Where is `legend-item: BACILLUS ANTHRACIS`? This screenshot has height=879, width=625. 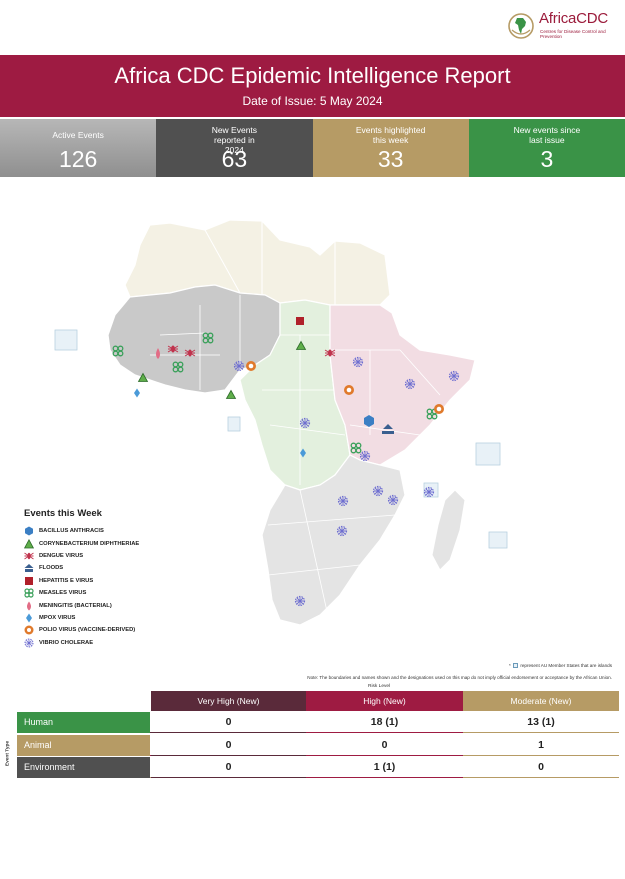 legend-item: BACILLUS ANTHRACIS is located at coordinates (134, 531).